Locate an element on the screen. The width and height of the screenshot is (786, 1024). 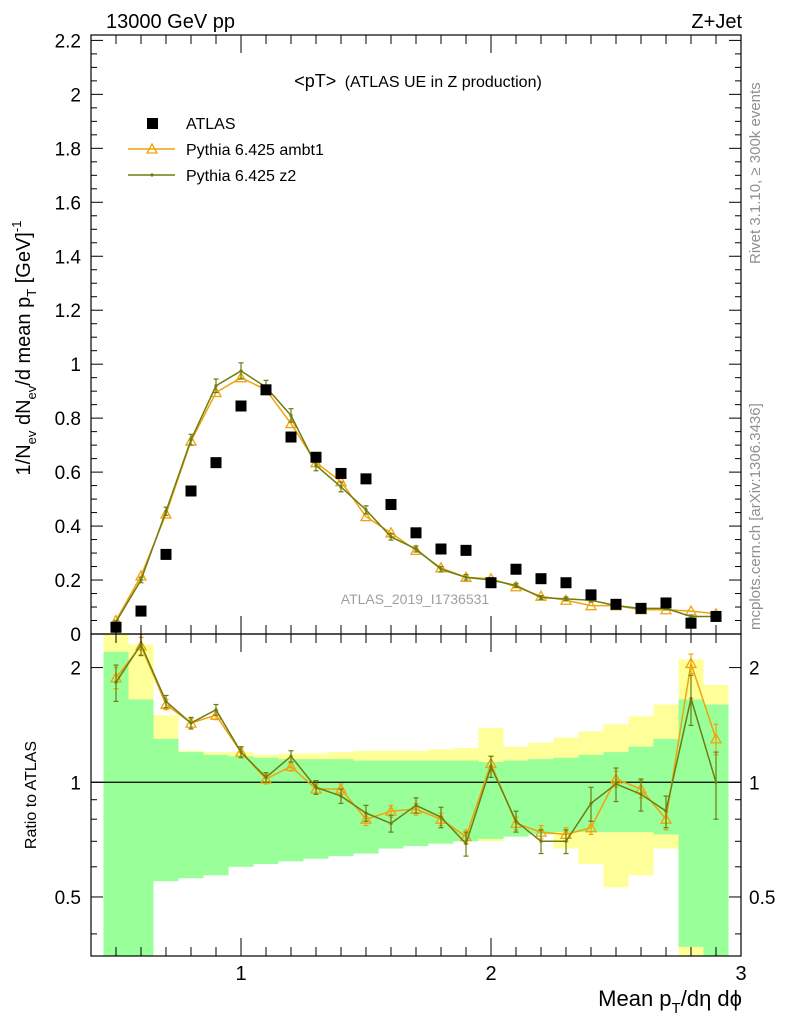
main-y-tick-label: 1.4 is located at coordinates (68, 257).